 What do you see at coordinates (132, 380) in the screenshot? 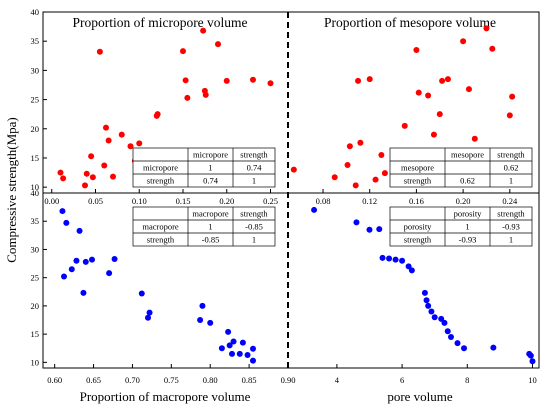
I see `x-tick-label: 0.70` at bounding box center [132, 380].